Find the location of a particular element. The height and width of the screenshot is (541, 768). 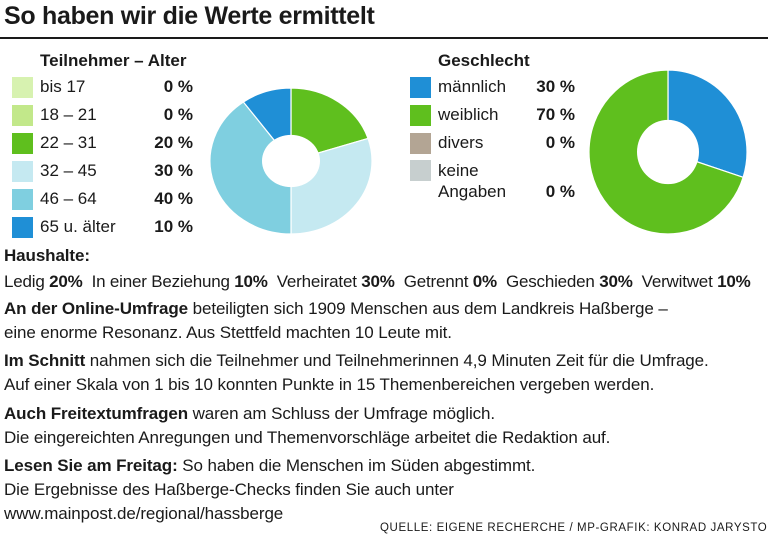

gender-heading: Geschlecht is located at coordinates (484, 60).